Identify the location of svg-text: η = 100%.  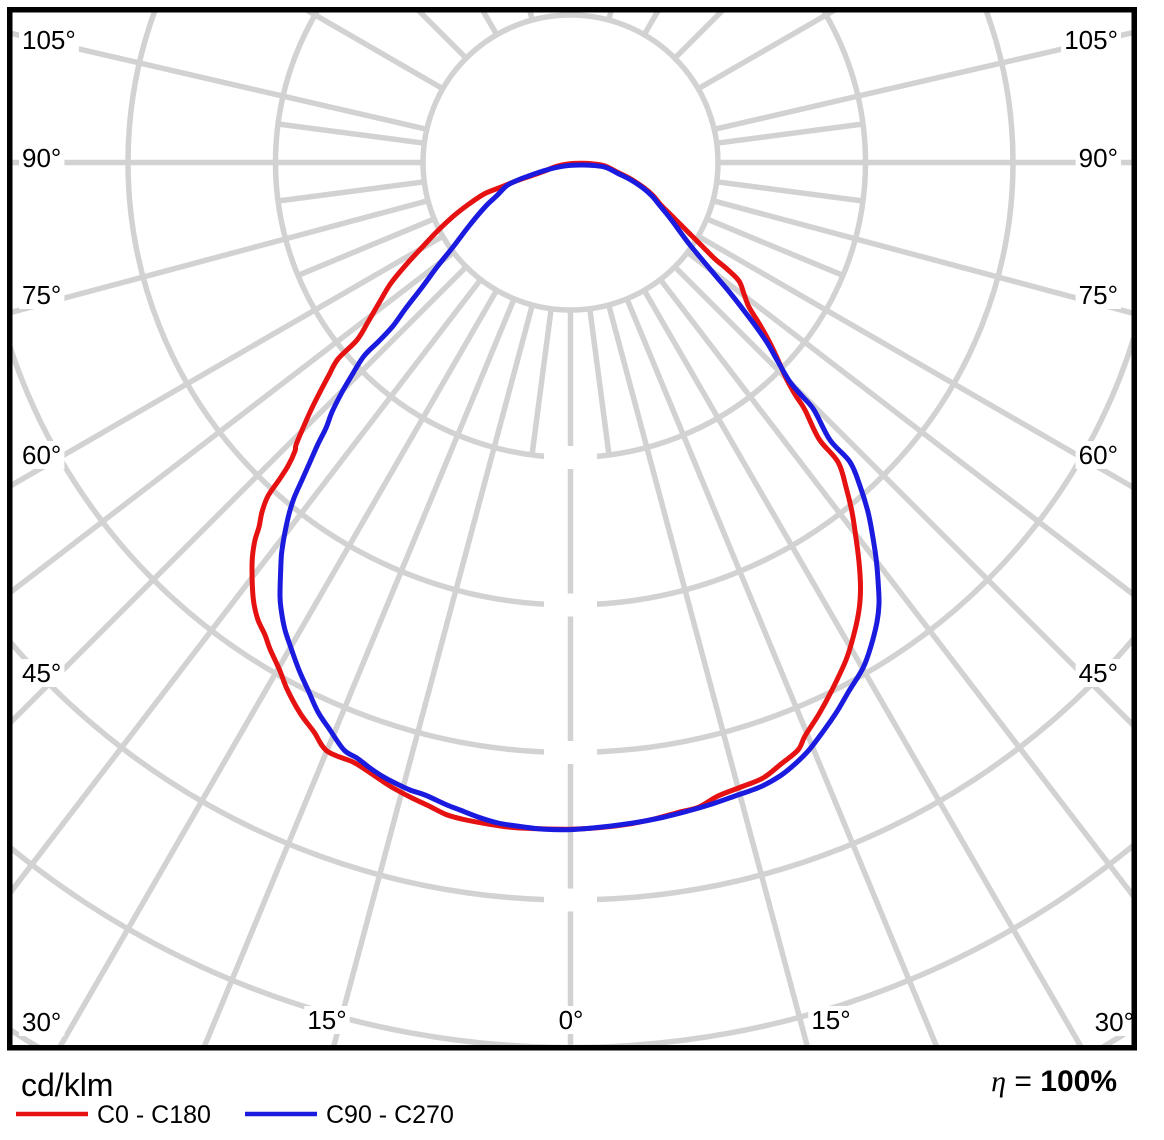
(1054, 1081).